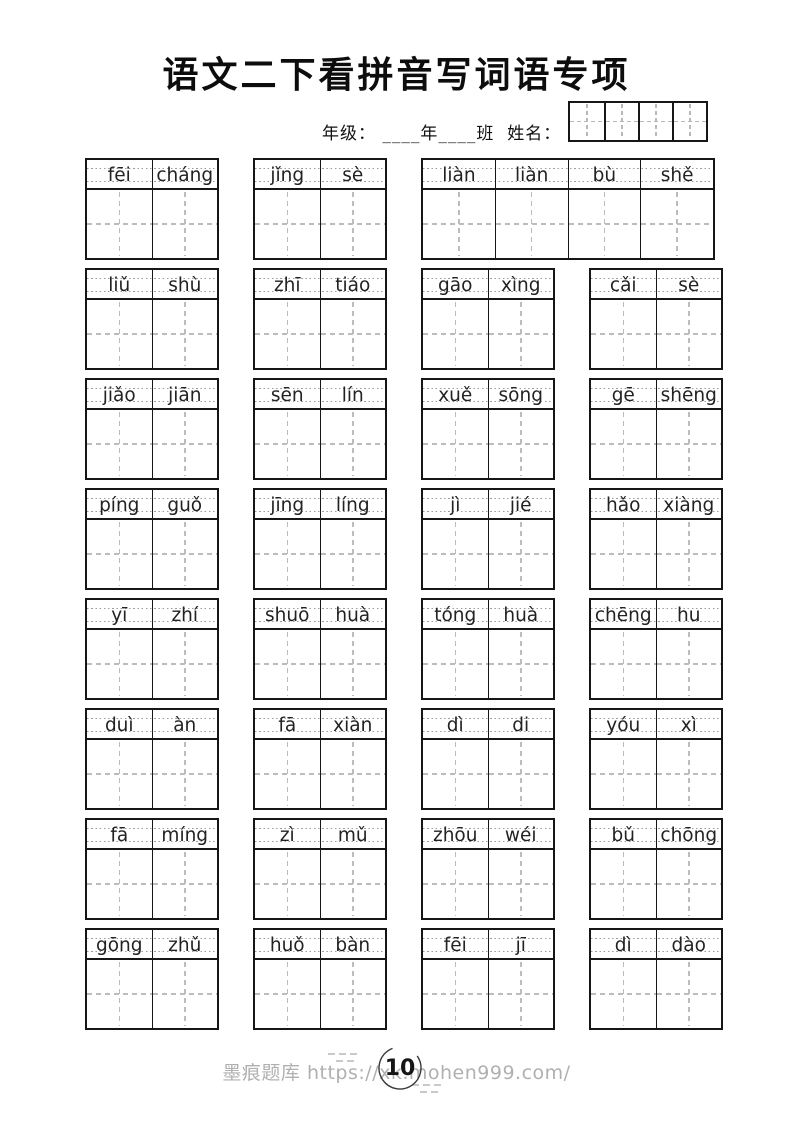 Image resolution: width=793 pixels, height=1122 pixels. I want to click on pinyin-row: tóng huà, so click(488, 615).